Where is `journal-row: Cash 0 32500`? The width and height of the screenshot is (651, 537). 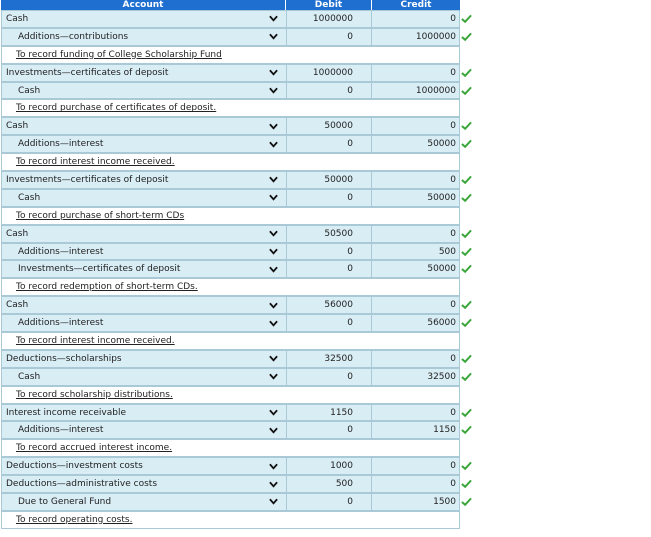
journal-row: Cash 0 32500 is located at coordinates (236, 376).